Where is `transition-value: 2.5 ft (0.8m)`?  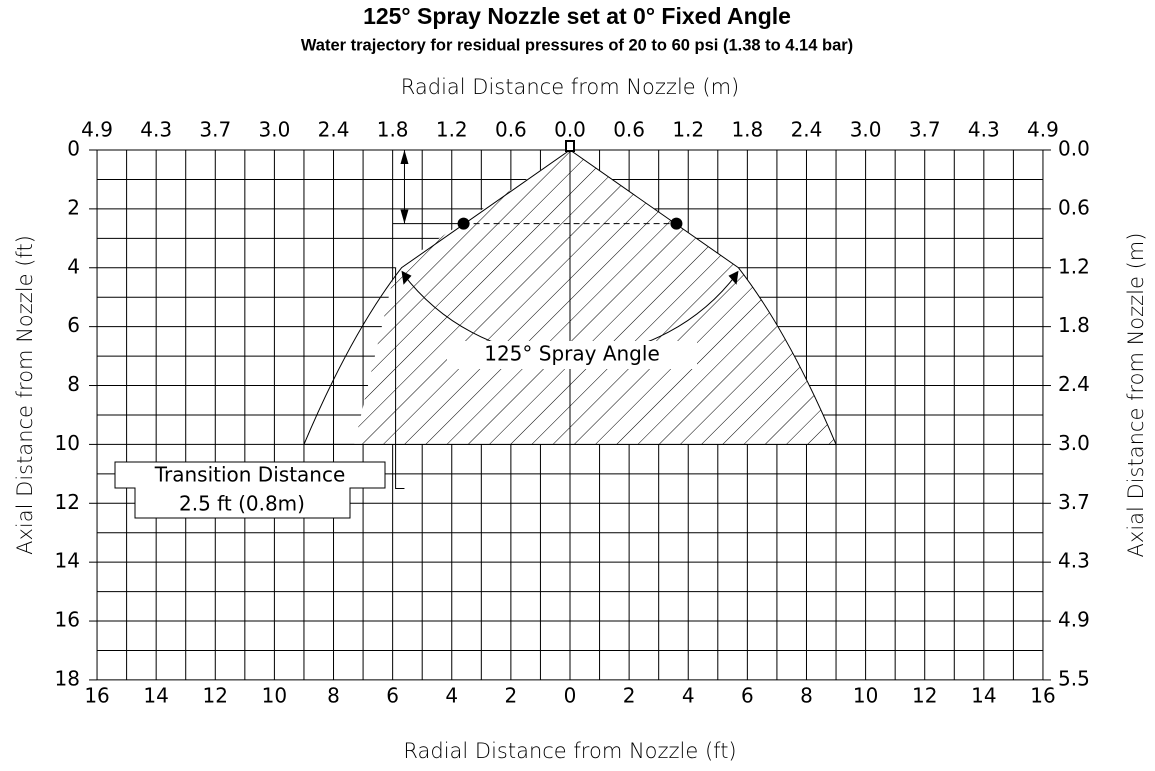
transition-value: 2.5 ft (0.8m) is located at coordinates (242, 504).